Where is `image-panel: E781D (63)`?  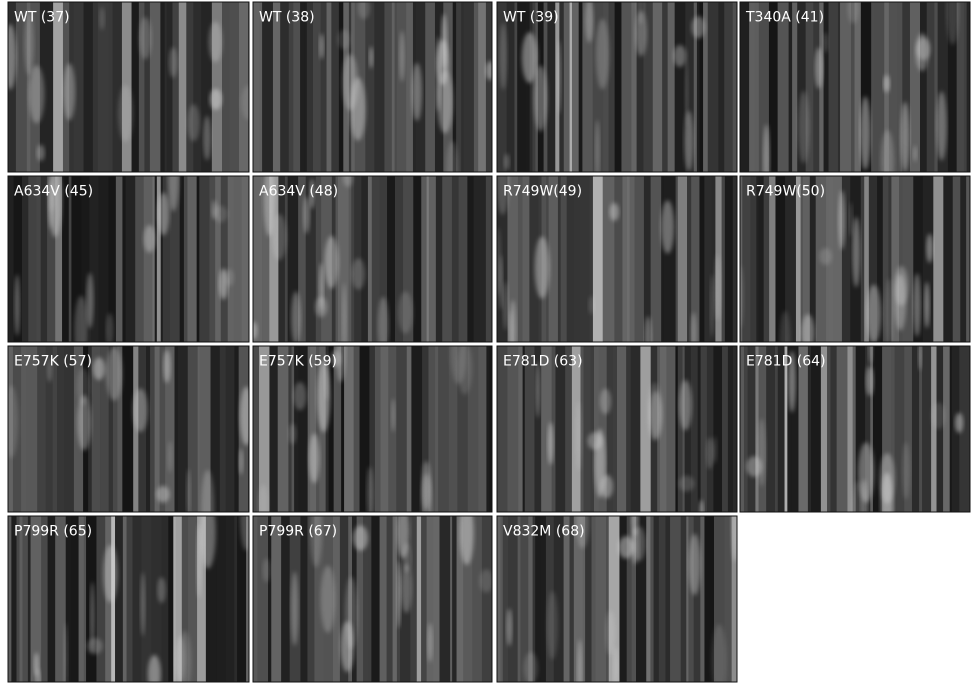 image-panel: E781D (63) is located at coordinates (617, 429).